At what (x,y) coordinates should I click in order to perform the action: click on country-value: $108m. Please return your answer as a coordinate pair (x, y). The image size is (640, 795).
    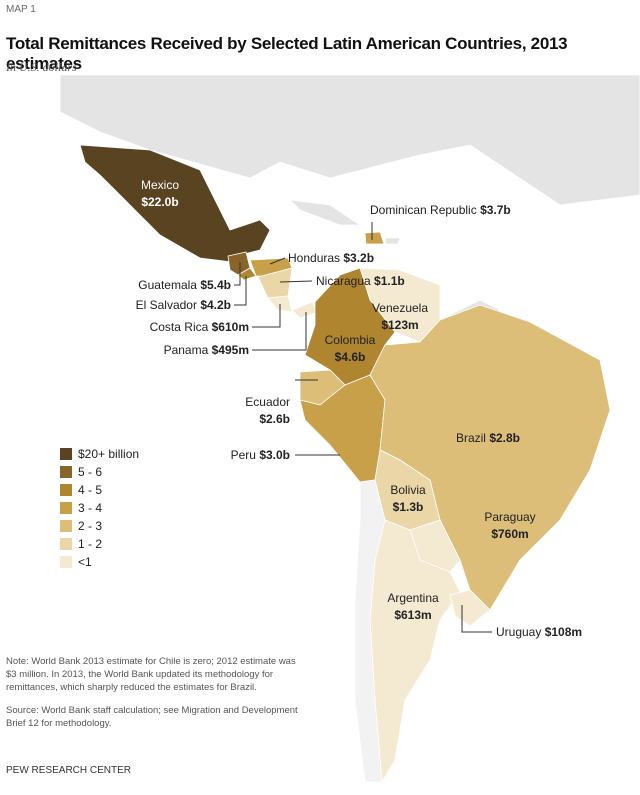
    Looking at the image, I should click on (563, 632).